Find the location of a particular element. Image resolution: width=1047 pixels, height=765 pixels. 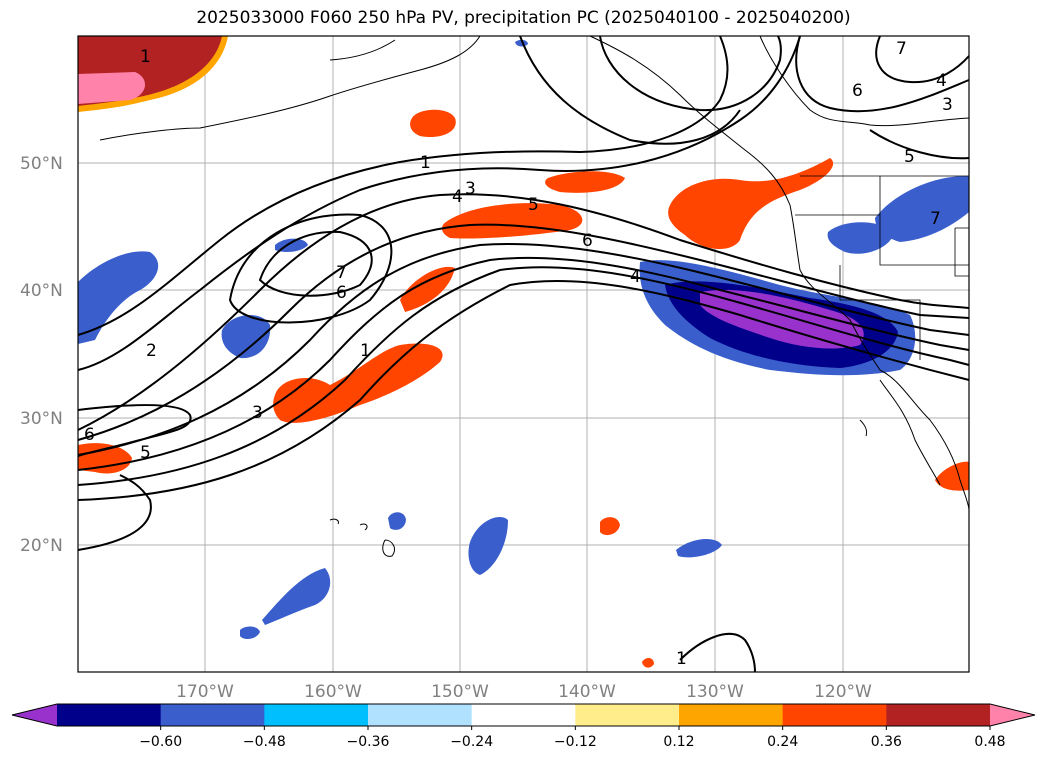

lon-label-120w: 120°W is located at coordinates (843, 692).